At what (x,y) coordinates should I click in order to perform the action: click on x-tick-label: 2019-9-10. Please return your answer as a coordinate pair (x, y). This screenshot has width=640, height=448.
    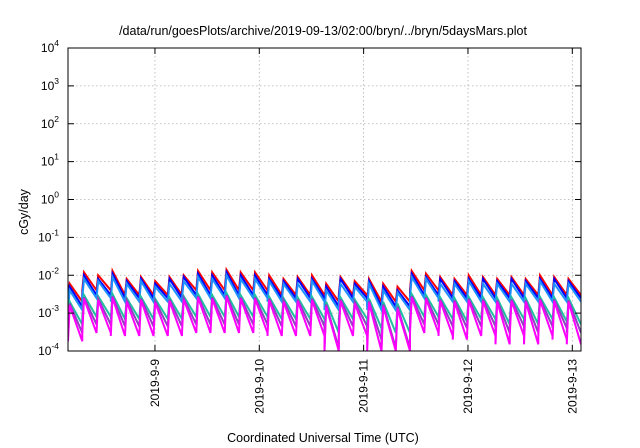
    Looking at the image, I should click on (259, 386).